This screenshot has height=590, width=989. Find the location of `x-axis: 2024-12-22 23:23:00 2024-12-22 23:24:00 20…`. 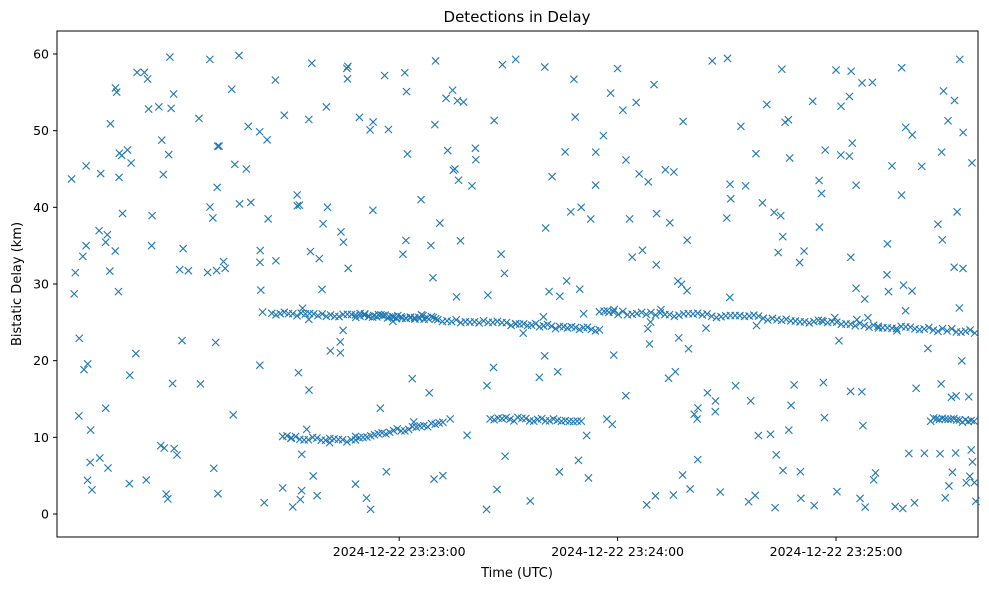

x-axis: 2024-12-22 23:23:00 2024-12-22 23:24:00 20… is located at coordinates (661, 548).